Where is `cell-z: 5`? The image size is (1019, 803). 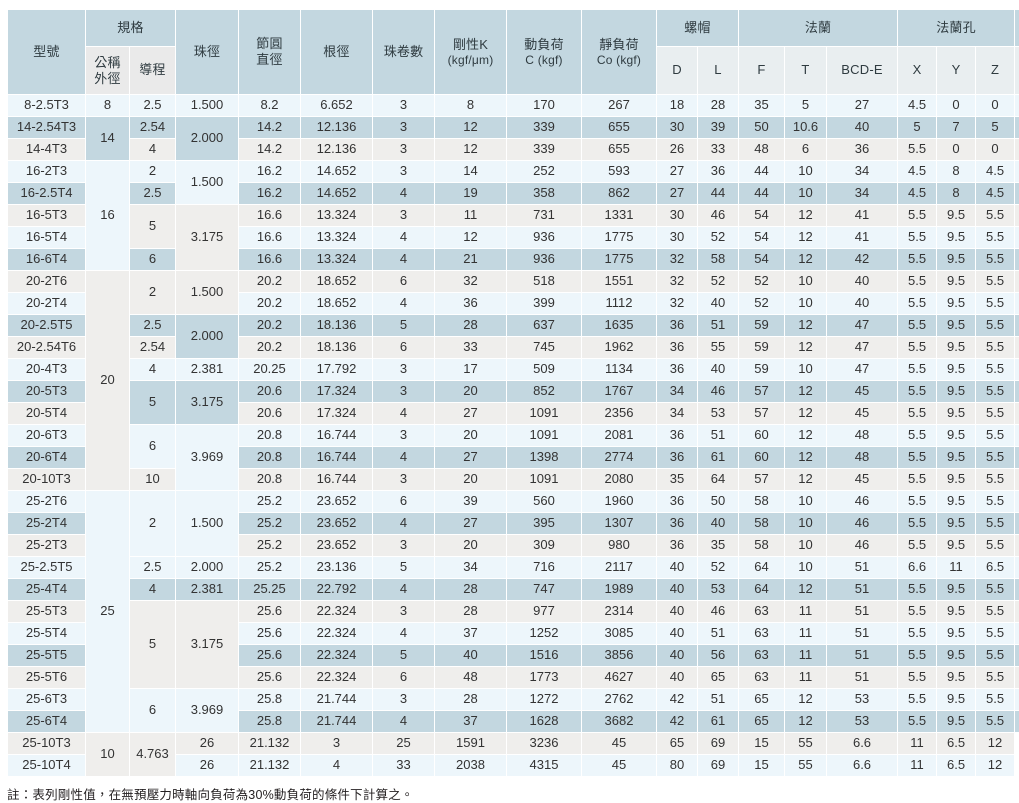 cell-z: 5 is located at coordinates (995, 128).